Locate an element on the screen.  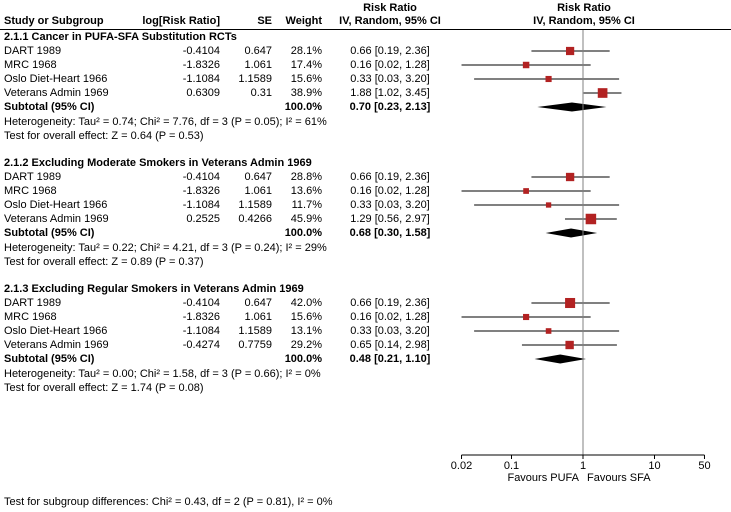
risk-ratio-plot-column-title: Risk Ratio is located at coordinates (584, 8).